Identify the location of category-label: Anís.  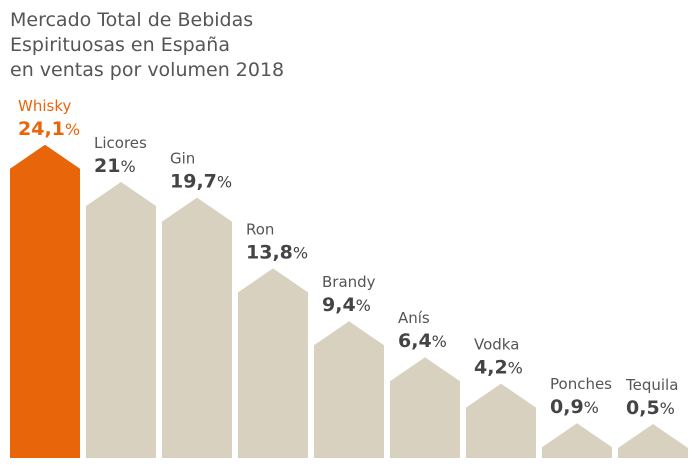
(414, 318).